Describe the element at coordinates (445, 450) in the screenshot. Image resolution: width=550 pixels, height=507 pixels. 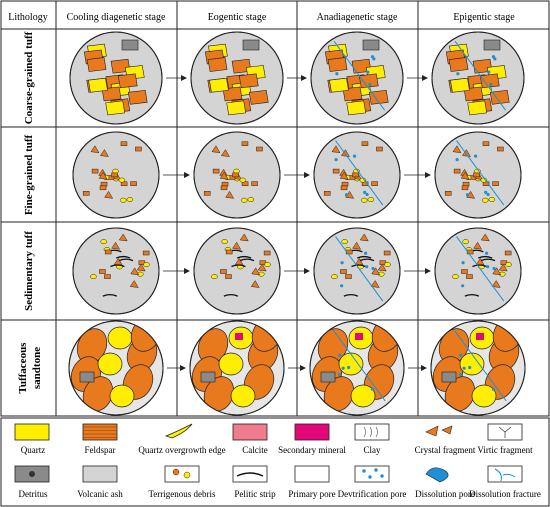
I see `legend-label: Crystal fragment` at that location.